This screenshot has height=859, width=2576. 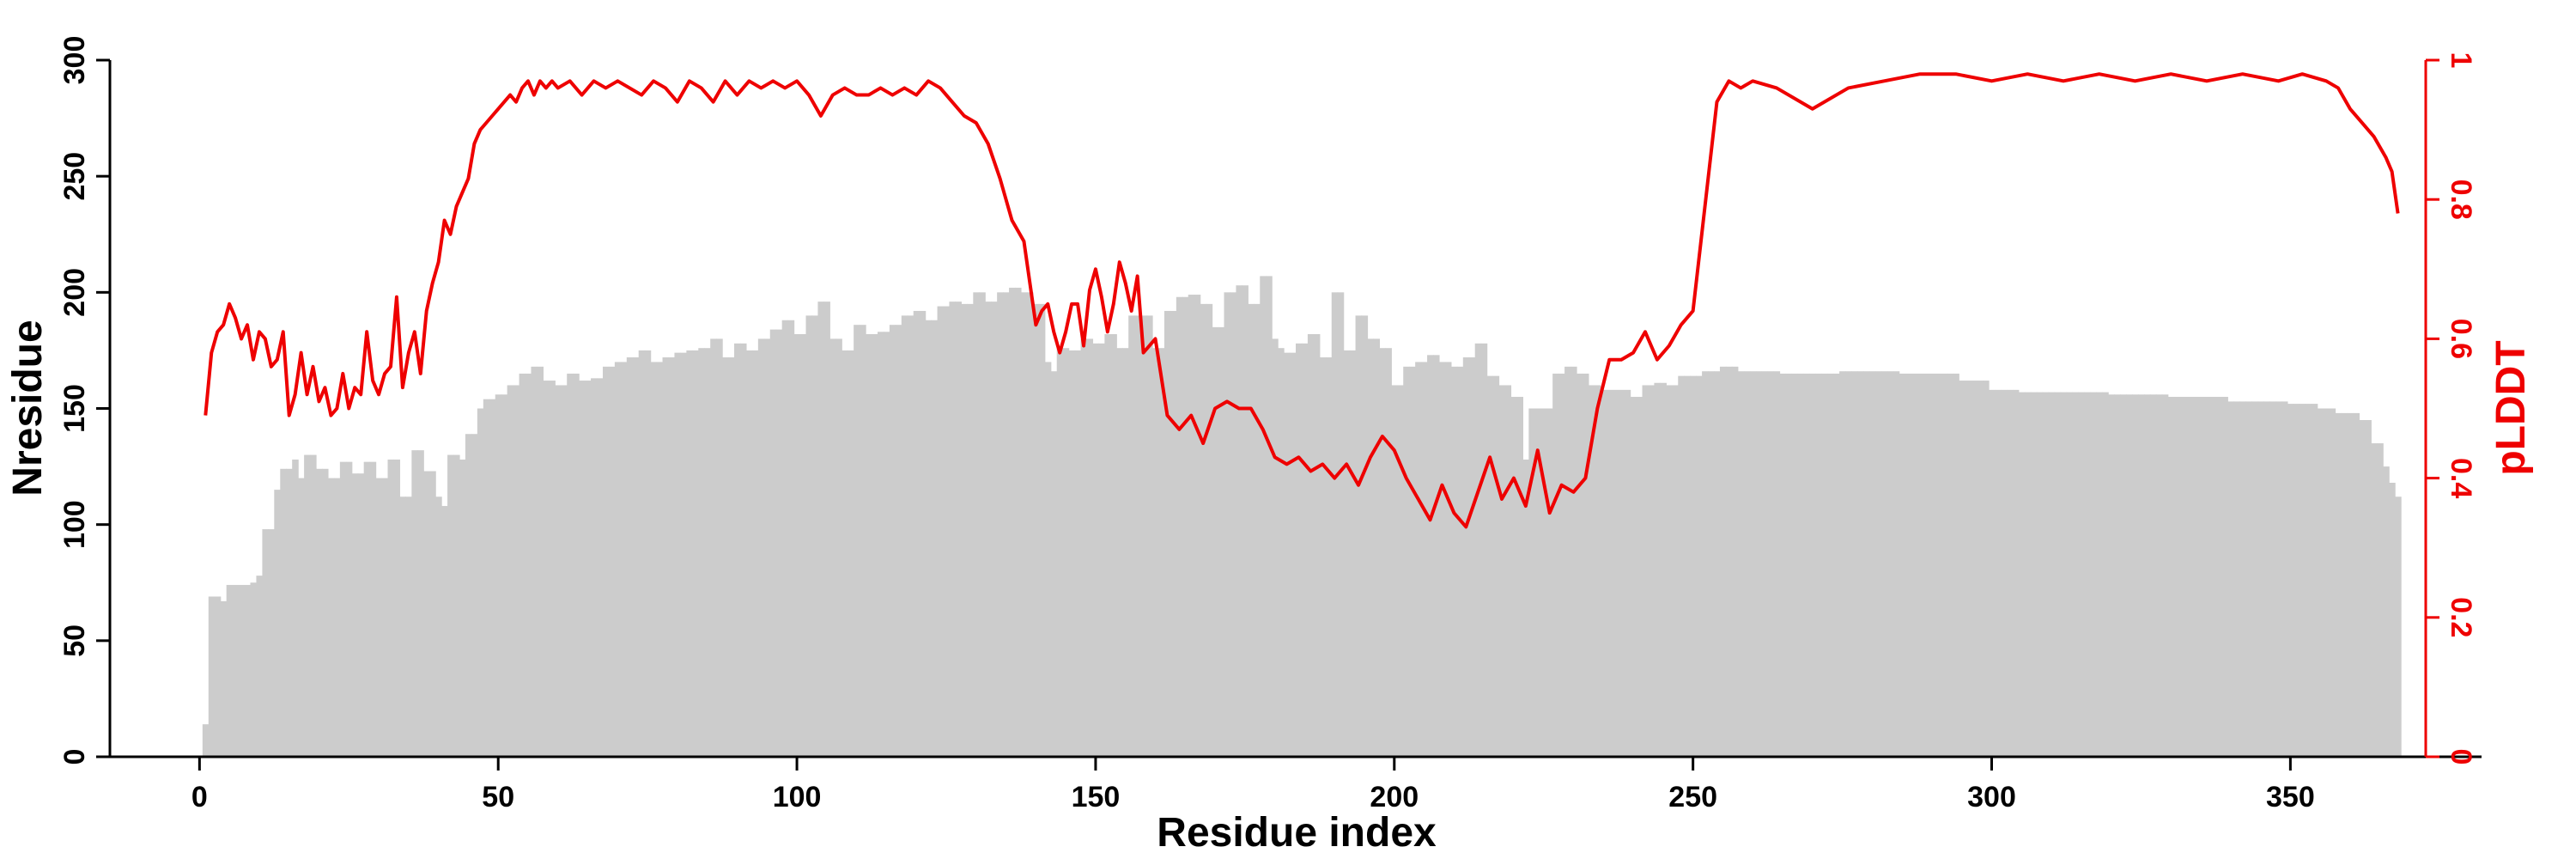 What do you see at coordinates (74, 524) in the screenshot?
I see `y-tick-label: 100` at bounding box center [74, 524].